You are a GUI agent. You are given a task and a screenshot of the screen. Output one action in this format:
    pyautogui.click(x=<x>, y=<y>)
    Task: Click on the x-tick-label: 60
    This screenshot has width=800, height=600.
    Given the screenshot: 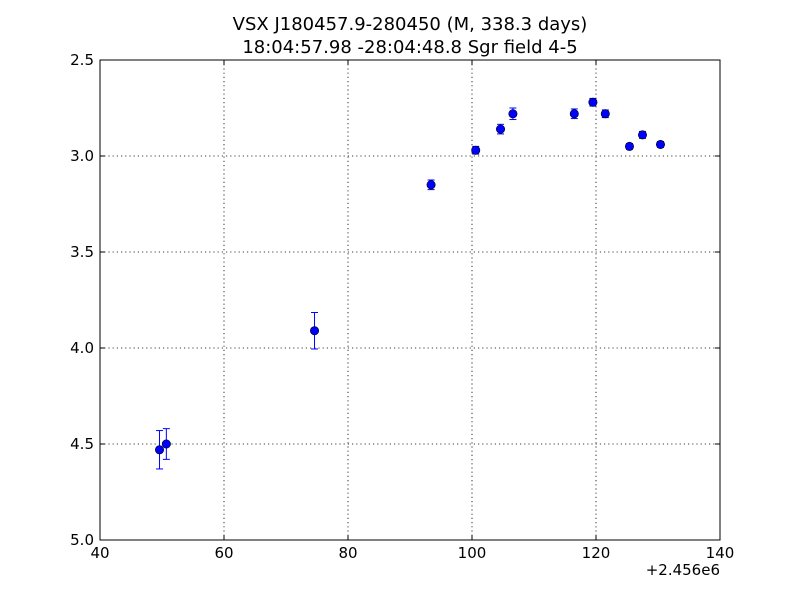 What is the action you would take?
    pyautogui.click(x=223, y=553)
    